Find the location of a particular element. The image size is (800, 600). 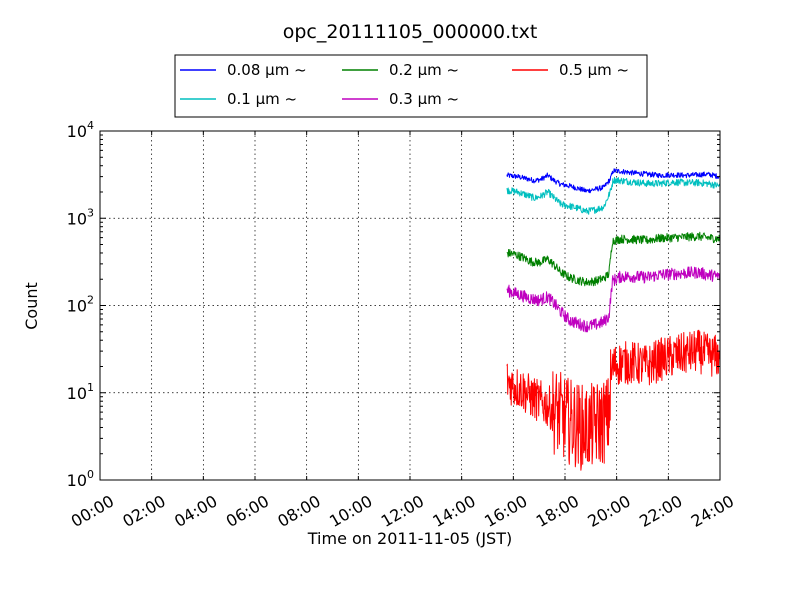

legend-label: 0.3 μm ~ is located at coordinates (424, 99).